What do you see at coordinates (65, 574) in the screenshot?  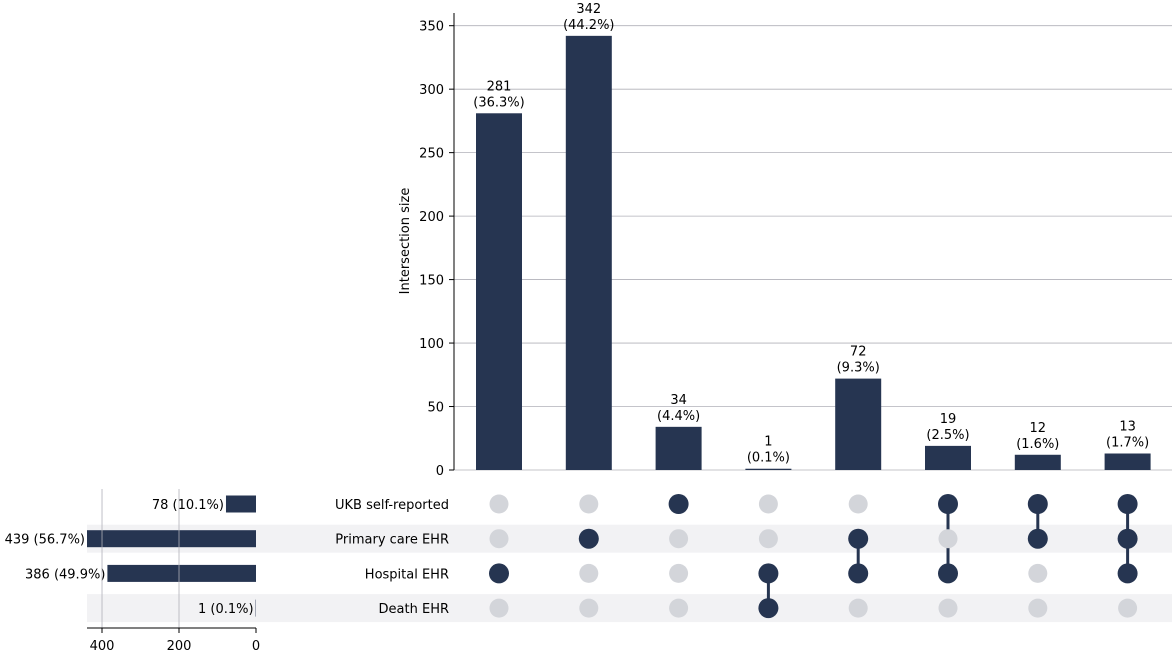 I see `set-size-label: 386 (49.9%)` at bounding box center [65, 574].